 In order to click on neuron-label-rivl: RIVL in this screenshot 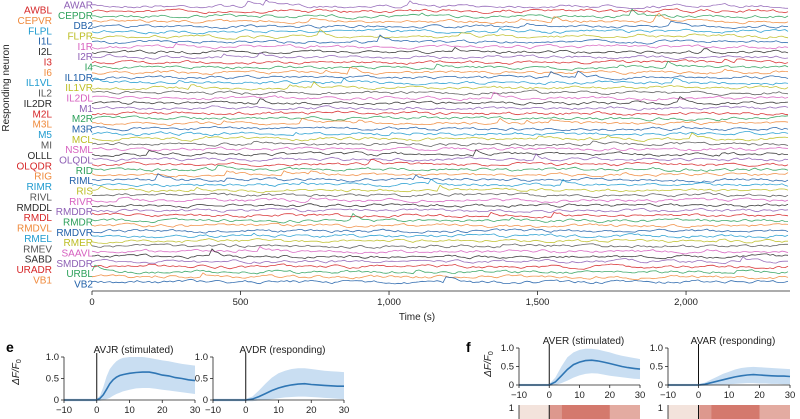, I will do `click(41, 197)`.